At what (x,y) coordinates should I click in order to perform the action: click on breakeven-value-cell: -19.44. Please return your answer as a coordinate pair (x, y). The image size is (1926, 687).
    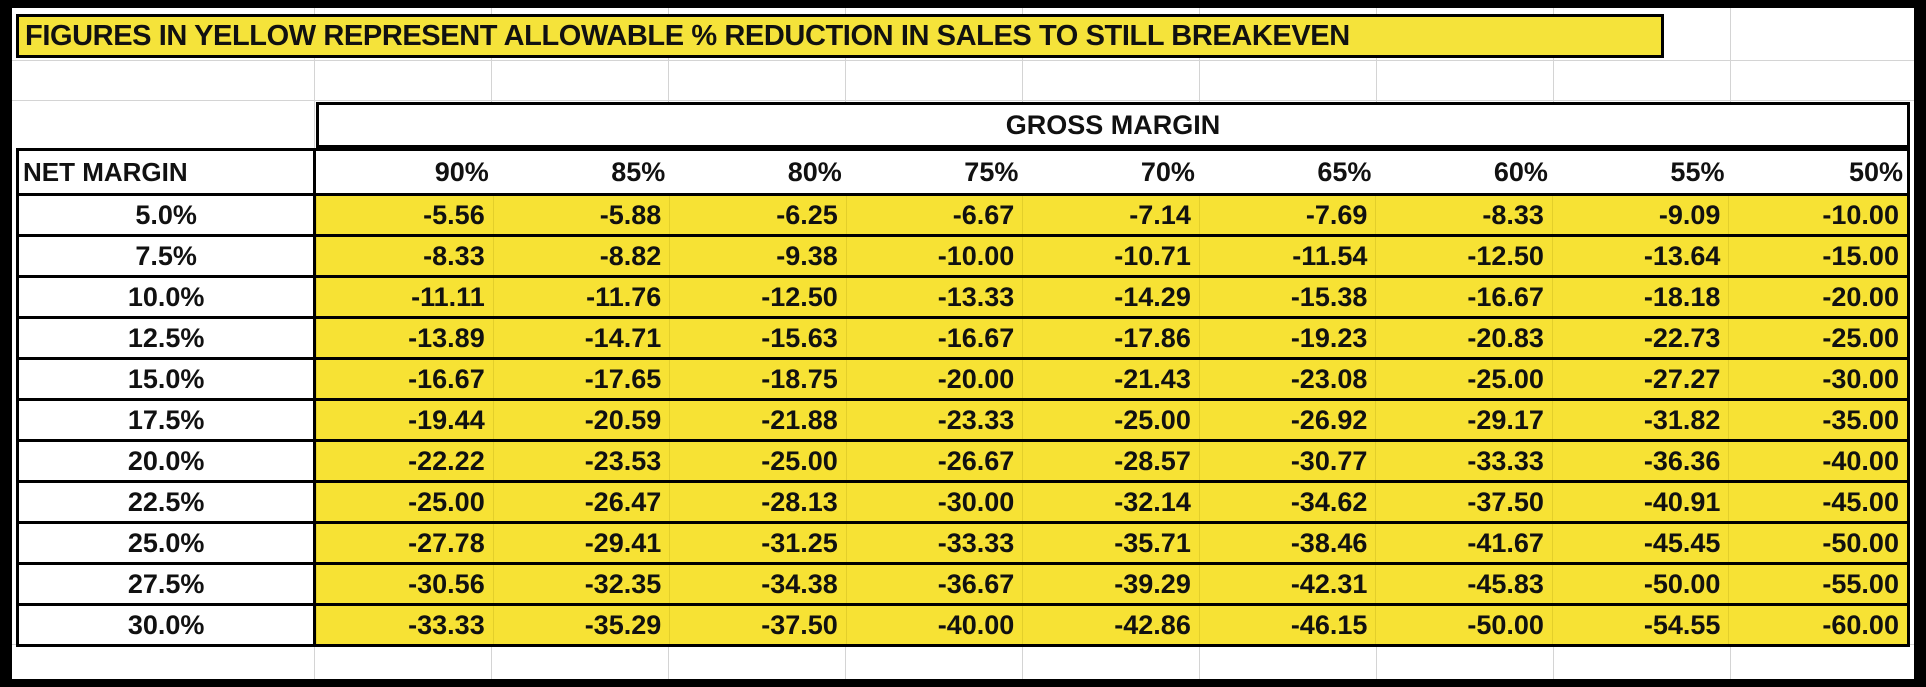
    Looking at the image, I should click on (404, 420).